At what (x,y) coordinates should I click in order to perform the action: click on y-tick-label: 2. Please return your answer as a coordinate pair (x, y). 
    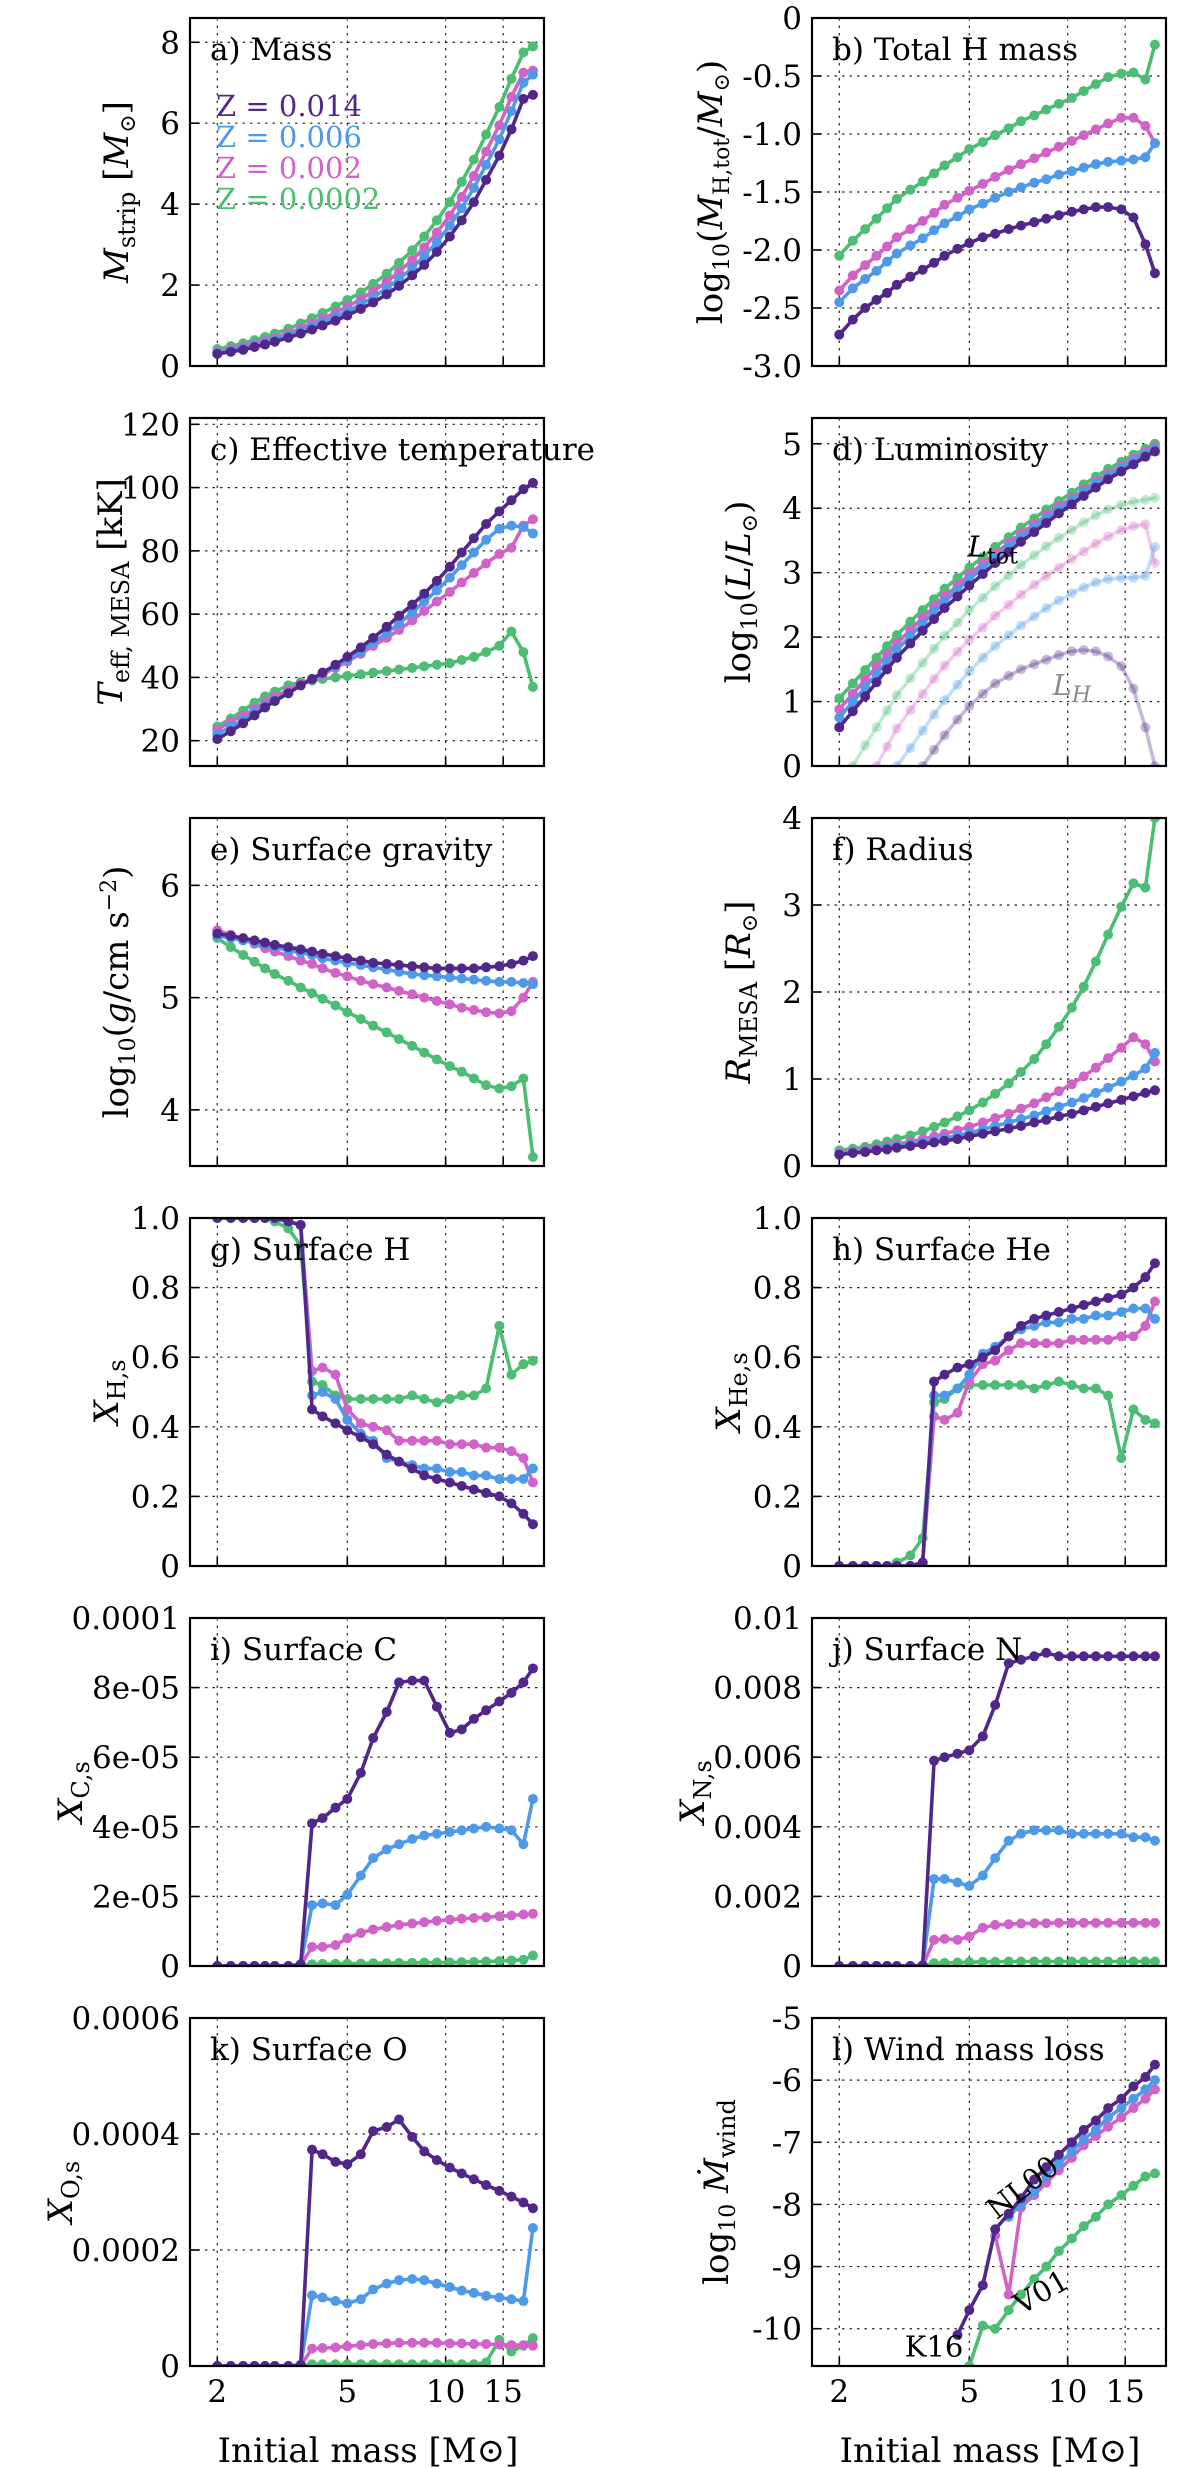
    Looking at the image, I should click on (170, 286).